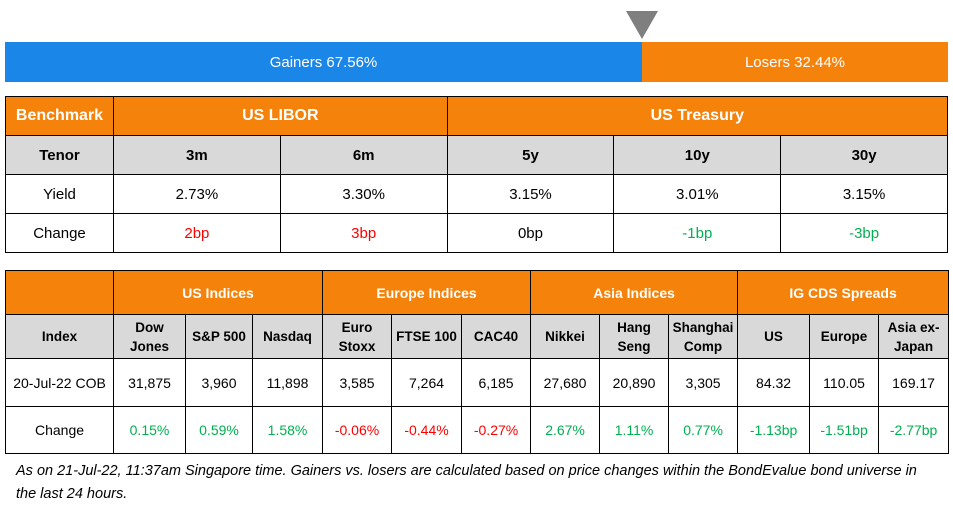 Image resolution: width=953 pixels, height=511 pixels. What do you see at coordinates (774, 430) in the screenshot?
I see `change-cell: -1.13bp` at bounding box center [774, 430].